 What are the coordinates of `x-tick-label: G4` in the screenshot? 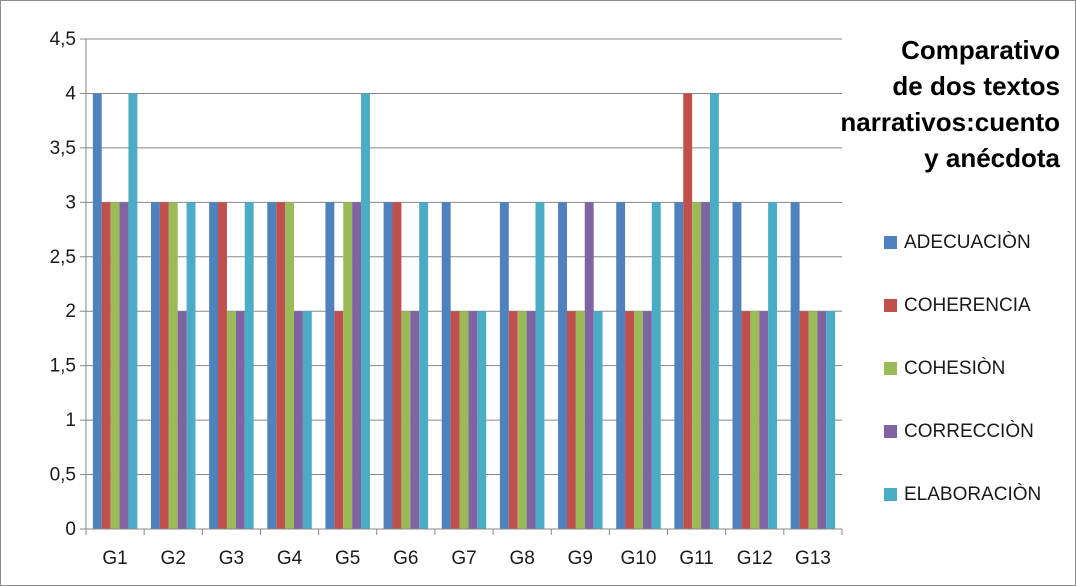 It's located at (290, 558).